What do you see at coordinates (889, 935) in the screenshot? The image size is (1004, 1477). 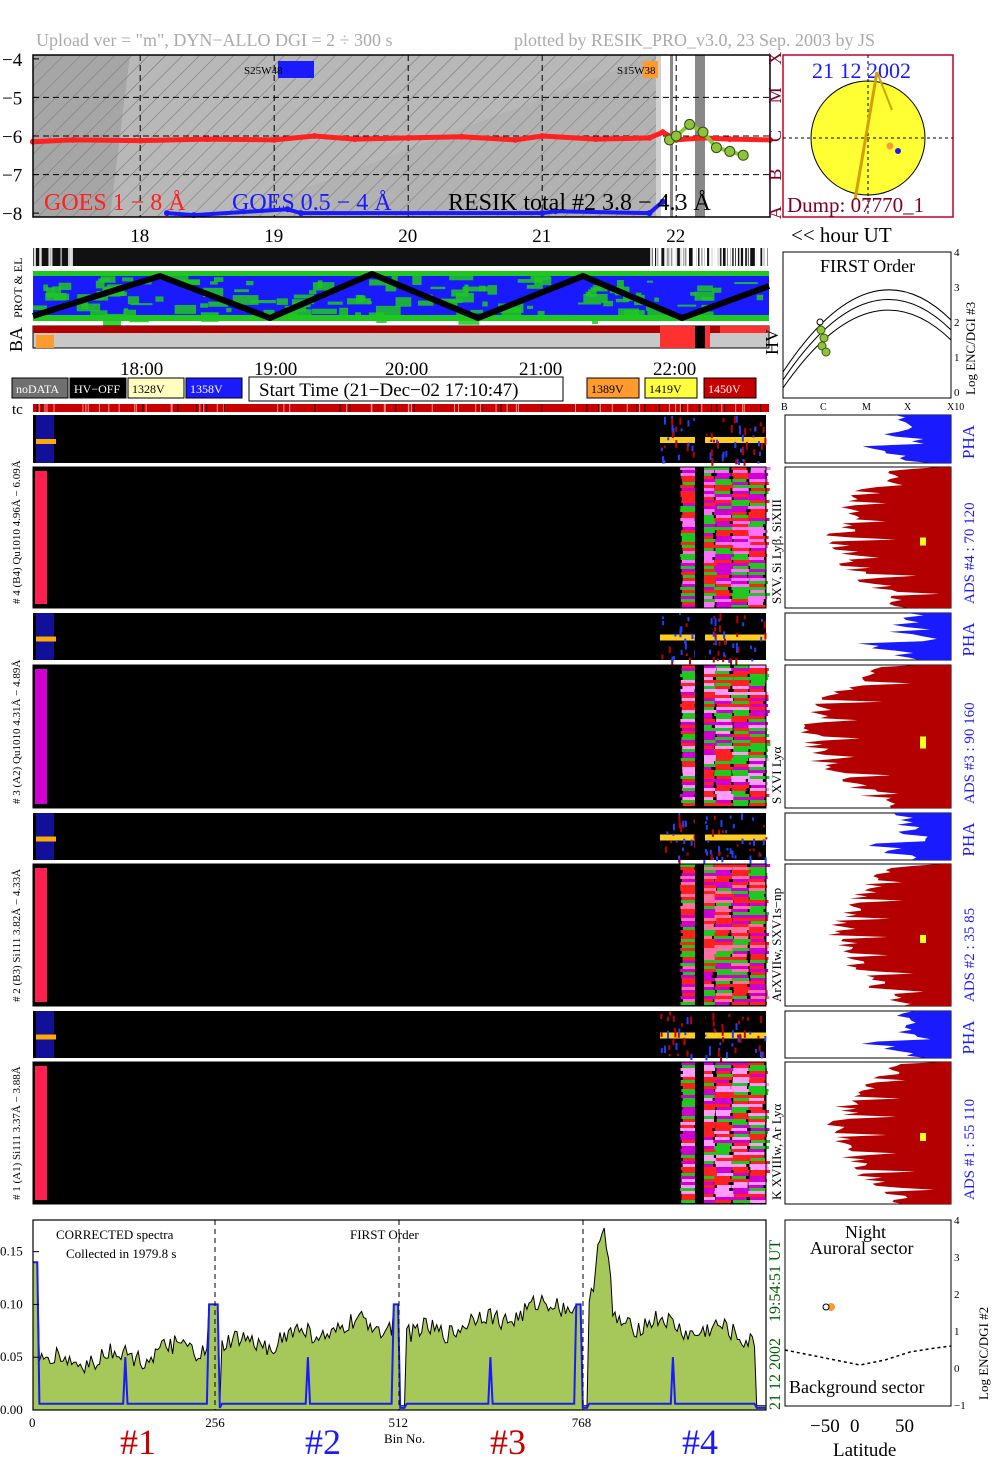 I see `ads-histogram` at bounding box center [889, 935].